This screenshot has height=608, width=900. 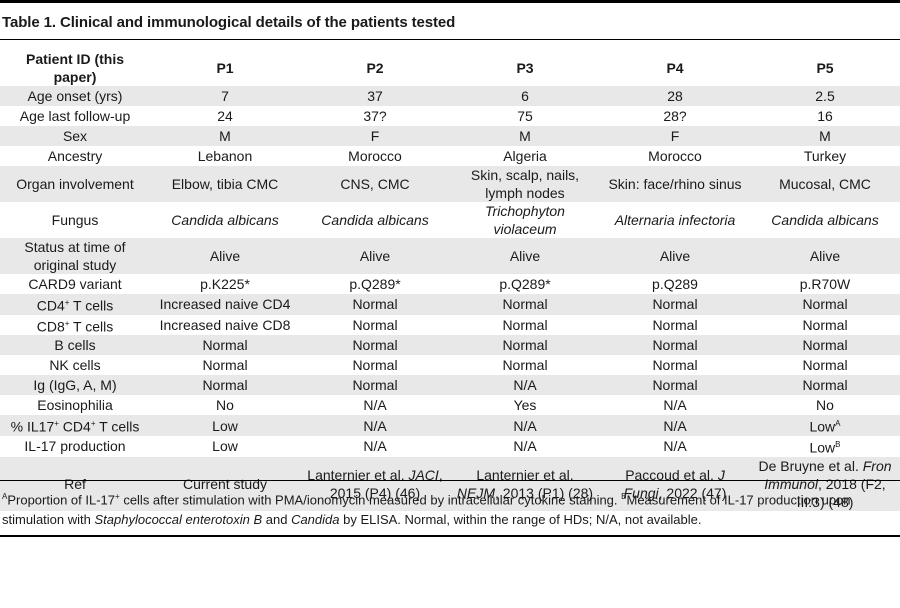 I want to click on footnote-mark-b: B, so click(x=624, y=496).